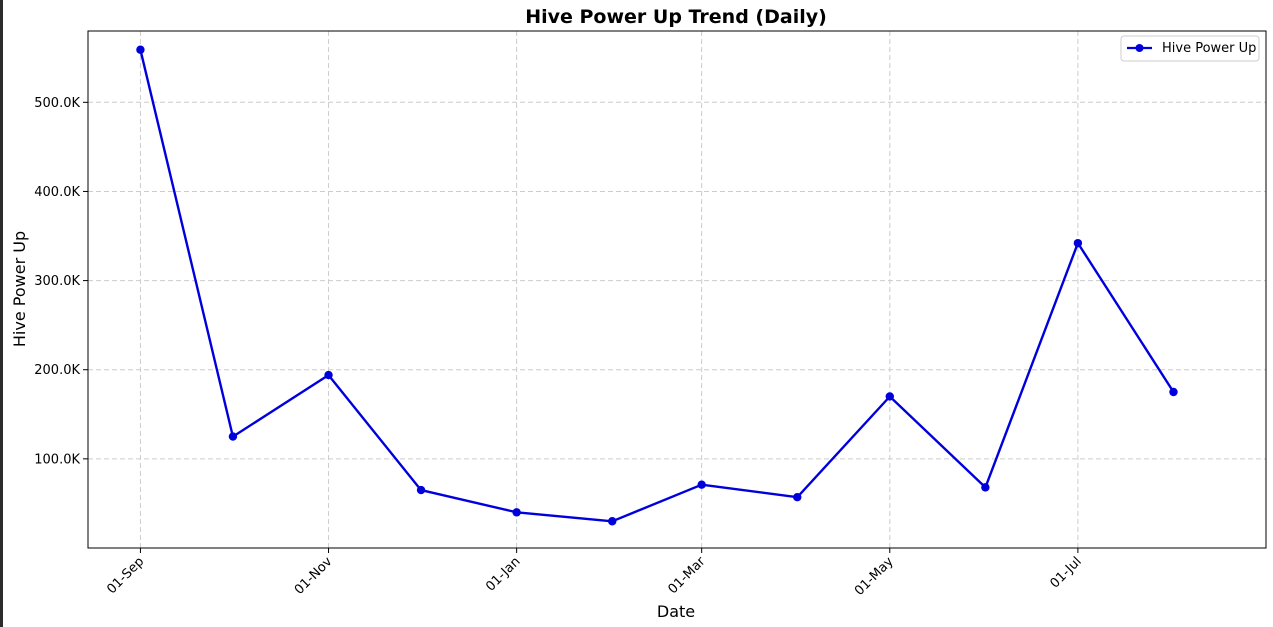 Image resolution: width=1273 pixels, height=627 pixels. I want to click on legend-box, so click(1190, 48).